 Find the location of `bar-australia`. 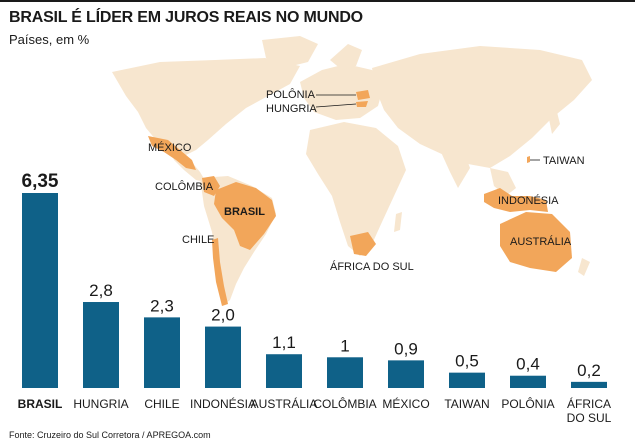

bar-australia is located at coordinates (284, 371).